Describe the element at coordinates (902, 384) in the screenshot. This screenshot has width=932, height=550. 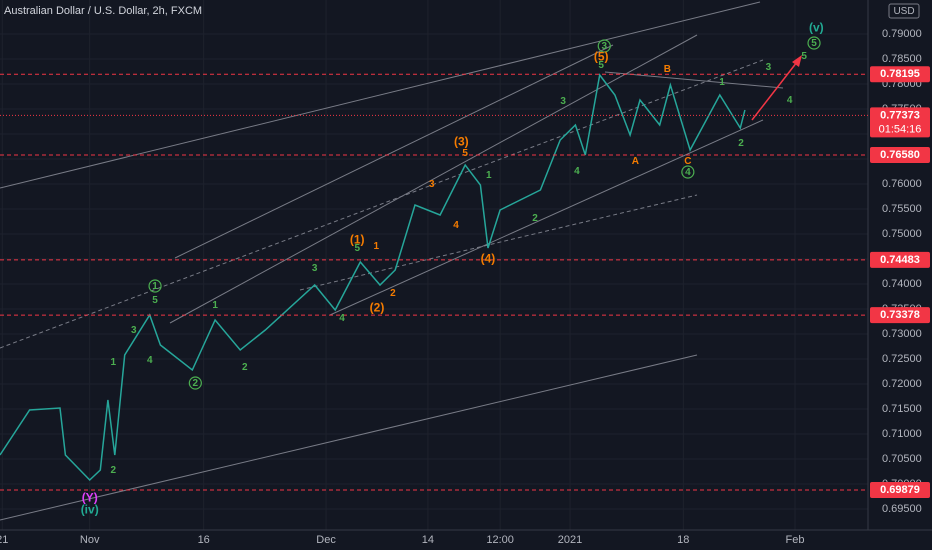
I see `y-tick-label: 0.72000` at that location.